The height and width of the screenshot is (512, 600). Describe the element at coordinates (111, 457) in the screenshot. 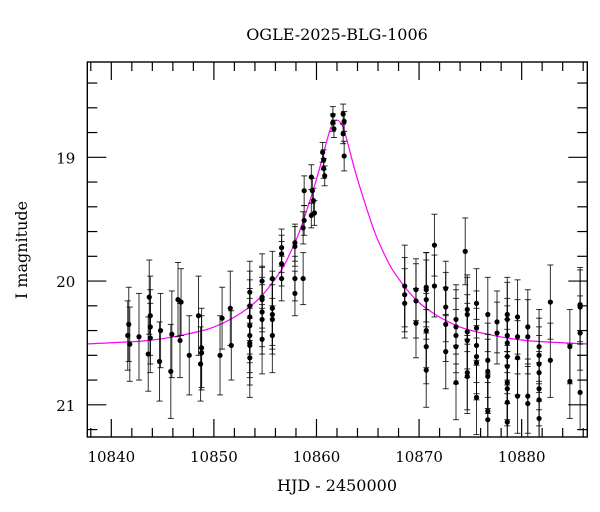

I see `x-tick-label: 10840` at that location.